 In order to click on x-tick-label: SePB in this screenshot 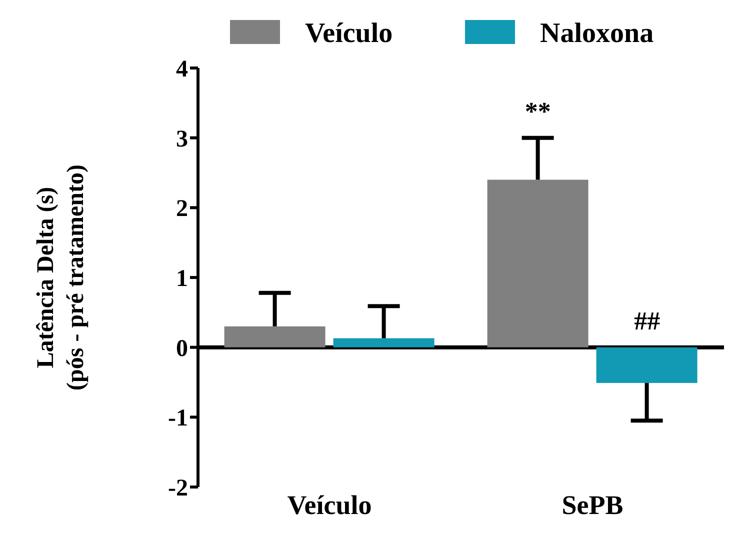, I will do `click(593, 505)`.